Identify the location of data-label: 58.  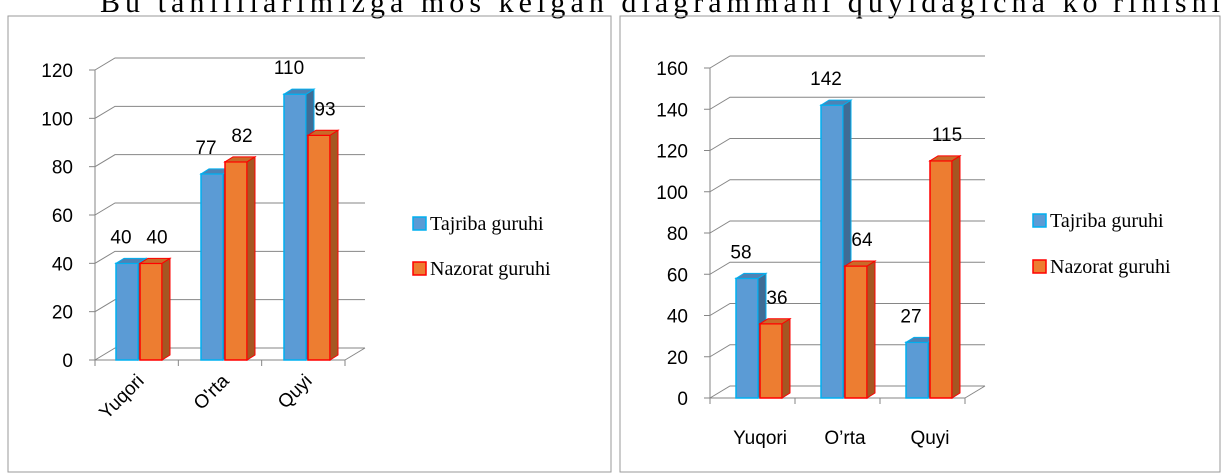
(740, 252).